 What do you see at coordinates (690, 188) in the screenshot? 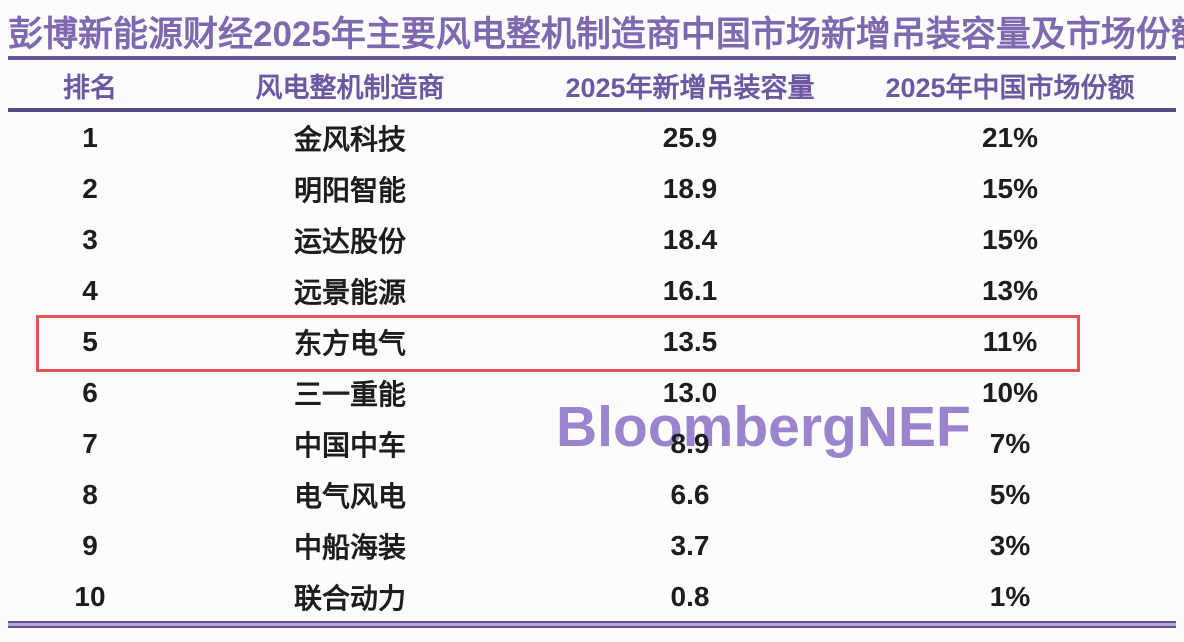
I see `capacity-cell: 18.9` at bounding box center [690, 188].